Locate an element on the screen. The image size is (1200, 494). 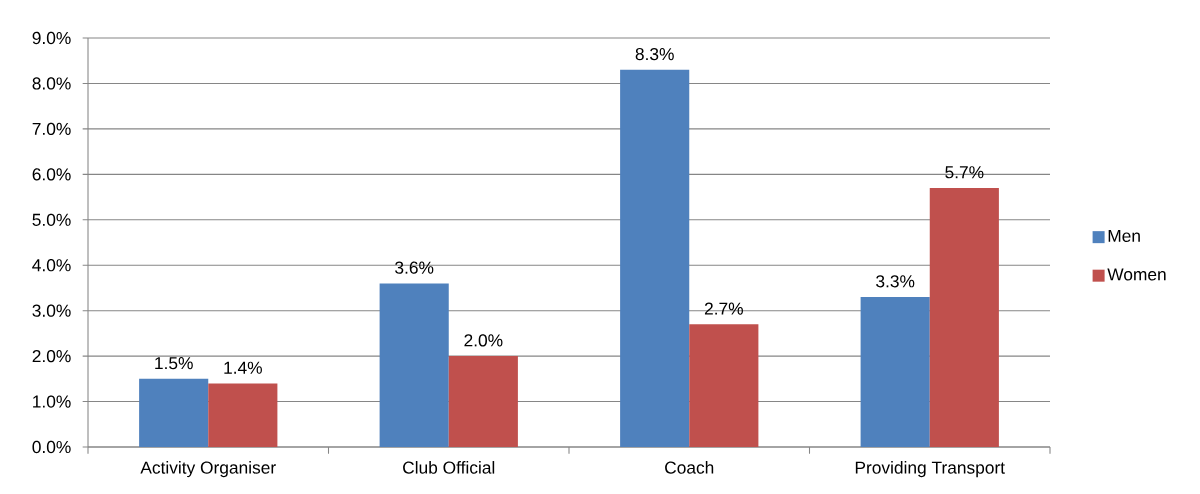
data-label: 1.4% is located at coordinates (243, 367).